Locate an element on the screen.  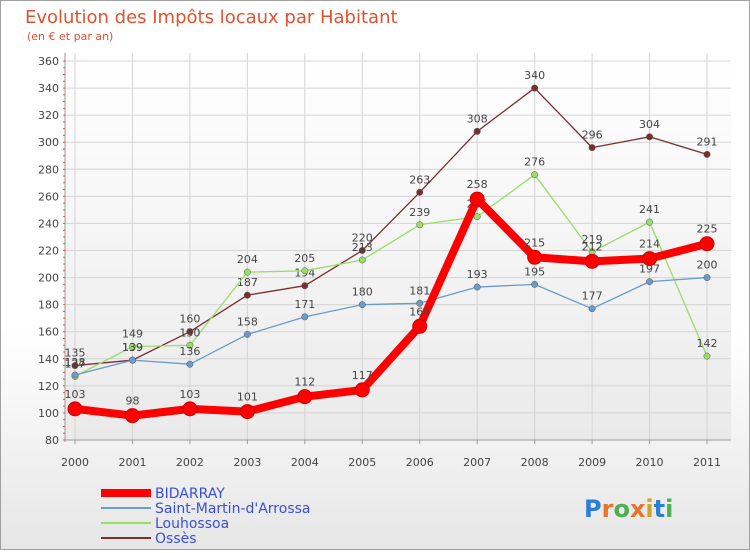
data-label: 177 is located at coordinates (592, 296).